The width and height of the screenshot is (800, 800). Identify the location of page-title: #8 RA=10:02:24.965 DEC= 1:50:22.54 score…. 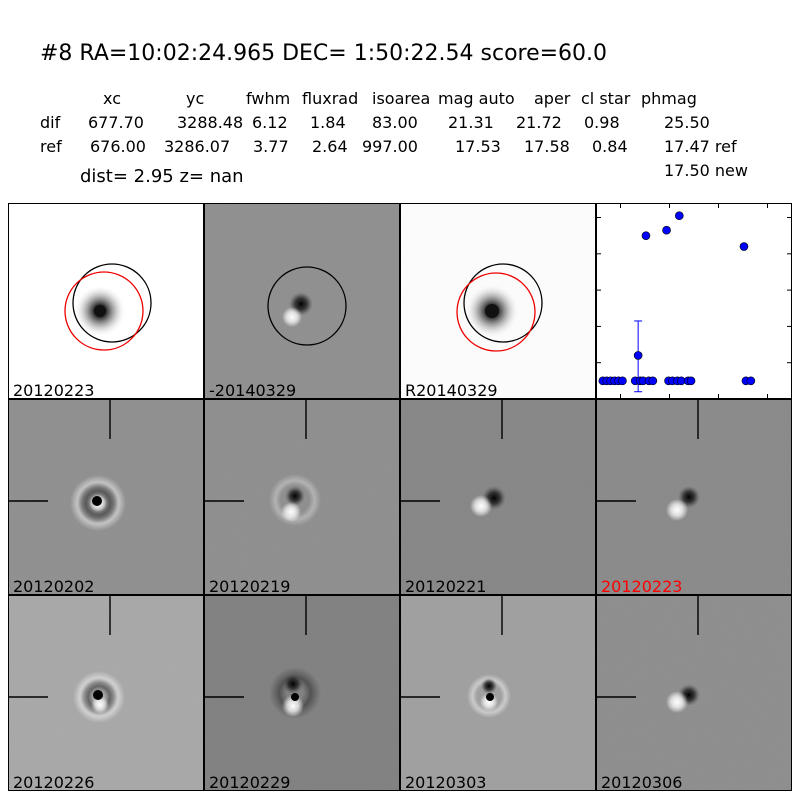
(324, 53).